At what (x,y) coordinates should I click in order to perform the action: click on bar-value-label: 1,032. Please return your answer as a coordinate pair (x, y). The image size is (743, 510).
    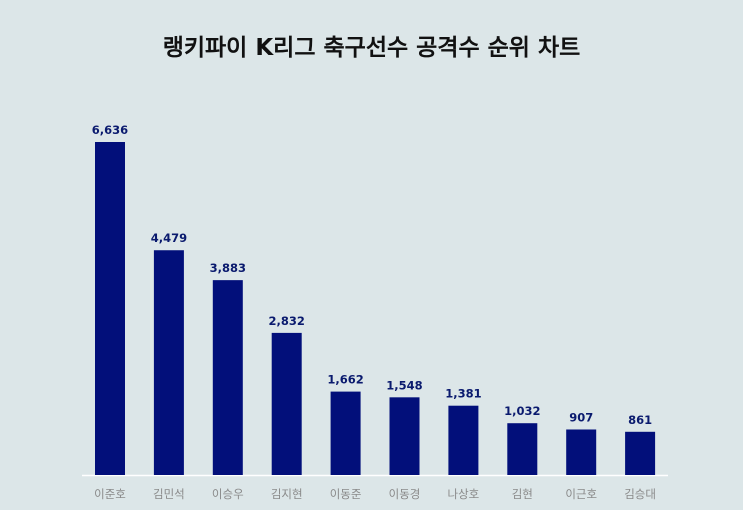
    Looking at the image, I should click on (522, 411).